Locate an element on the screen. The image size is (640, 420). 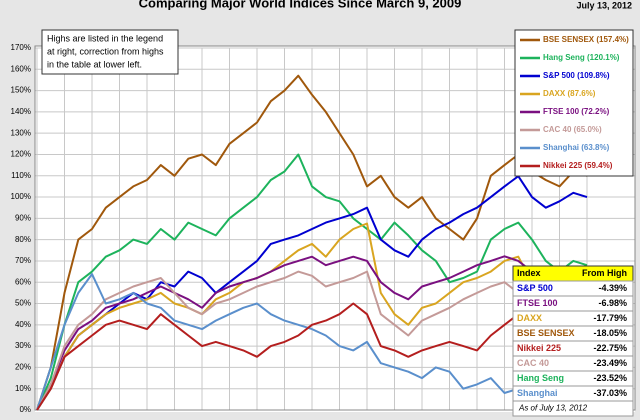
table-cell: CAC 40 is located at coordinates (533, 363).